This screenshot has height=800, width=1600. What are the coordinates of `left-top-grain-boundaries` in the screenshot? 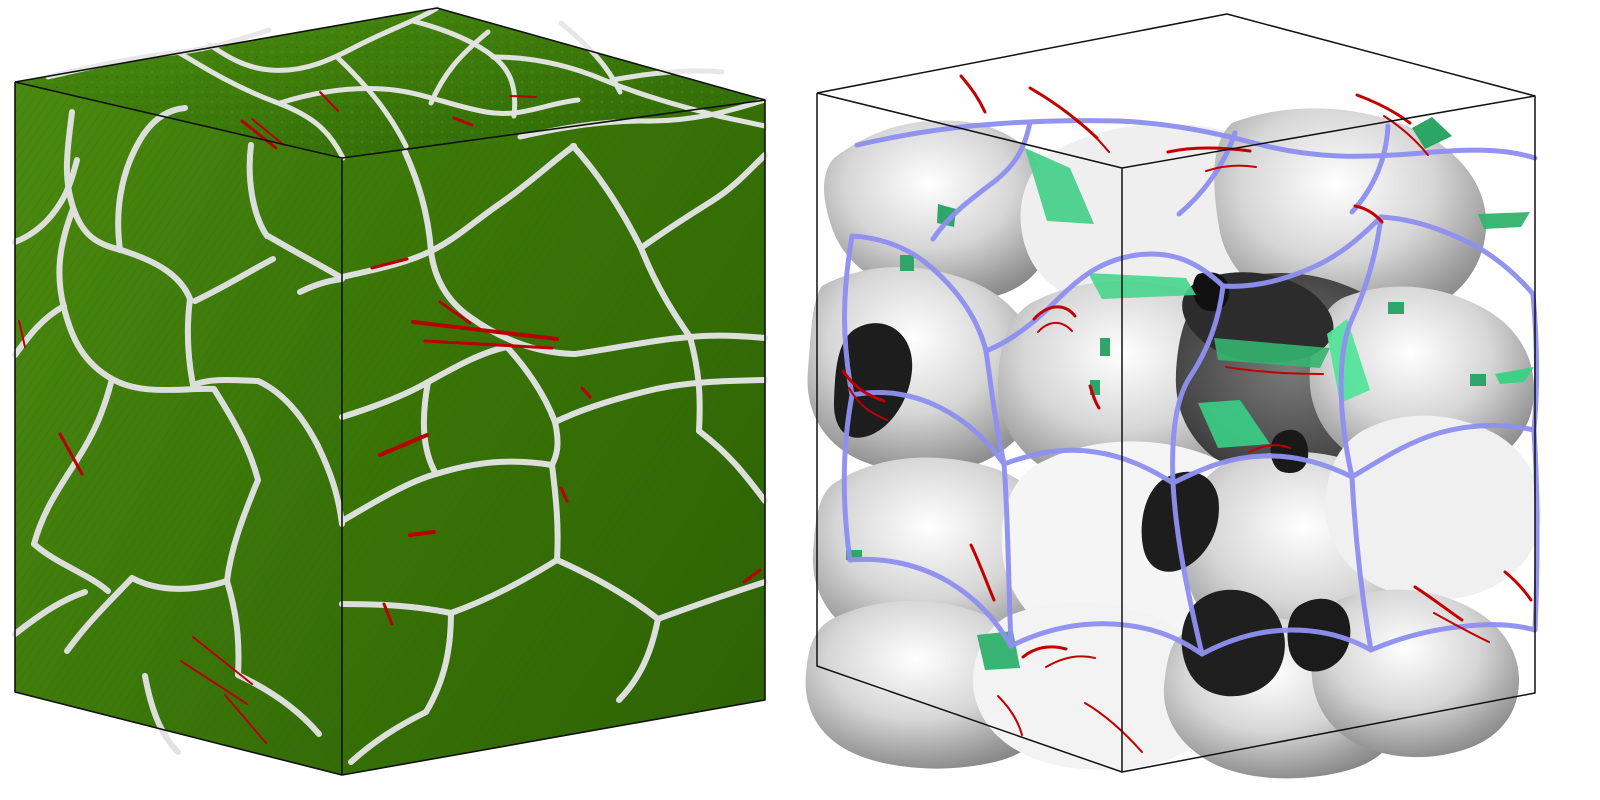 It's located at (406, 83).